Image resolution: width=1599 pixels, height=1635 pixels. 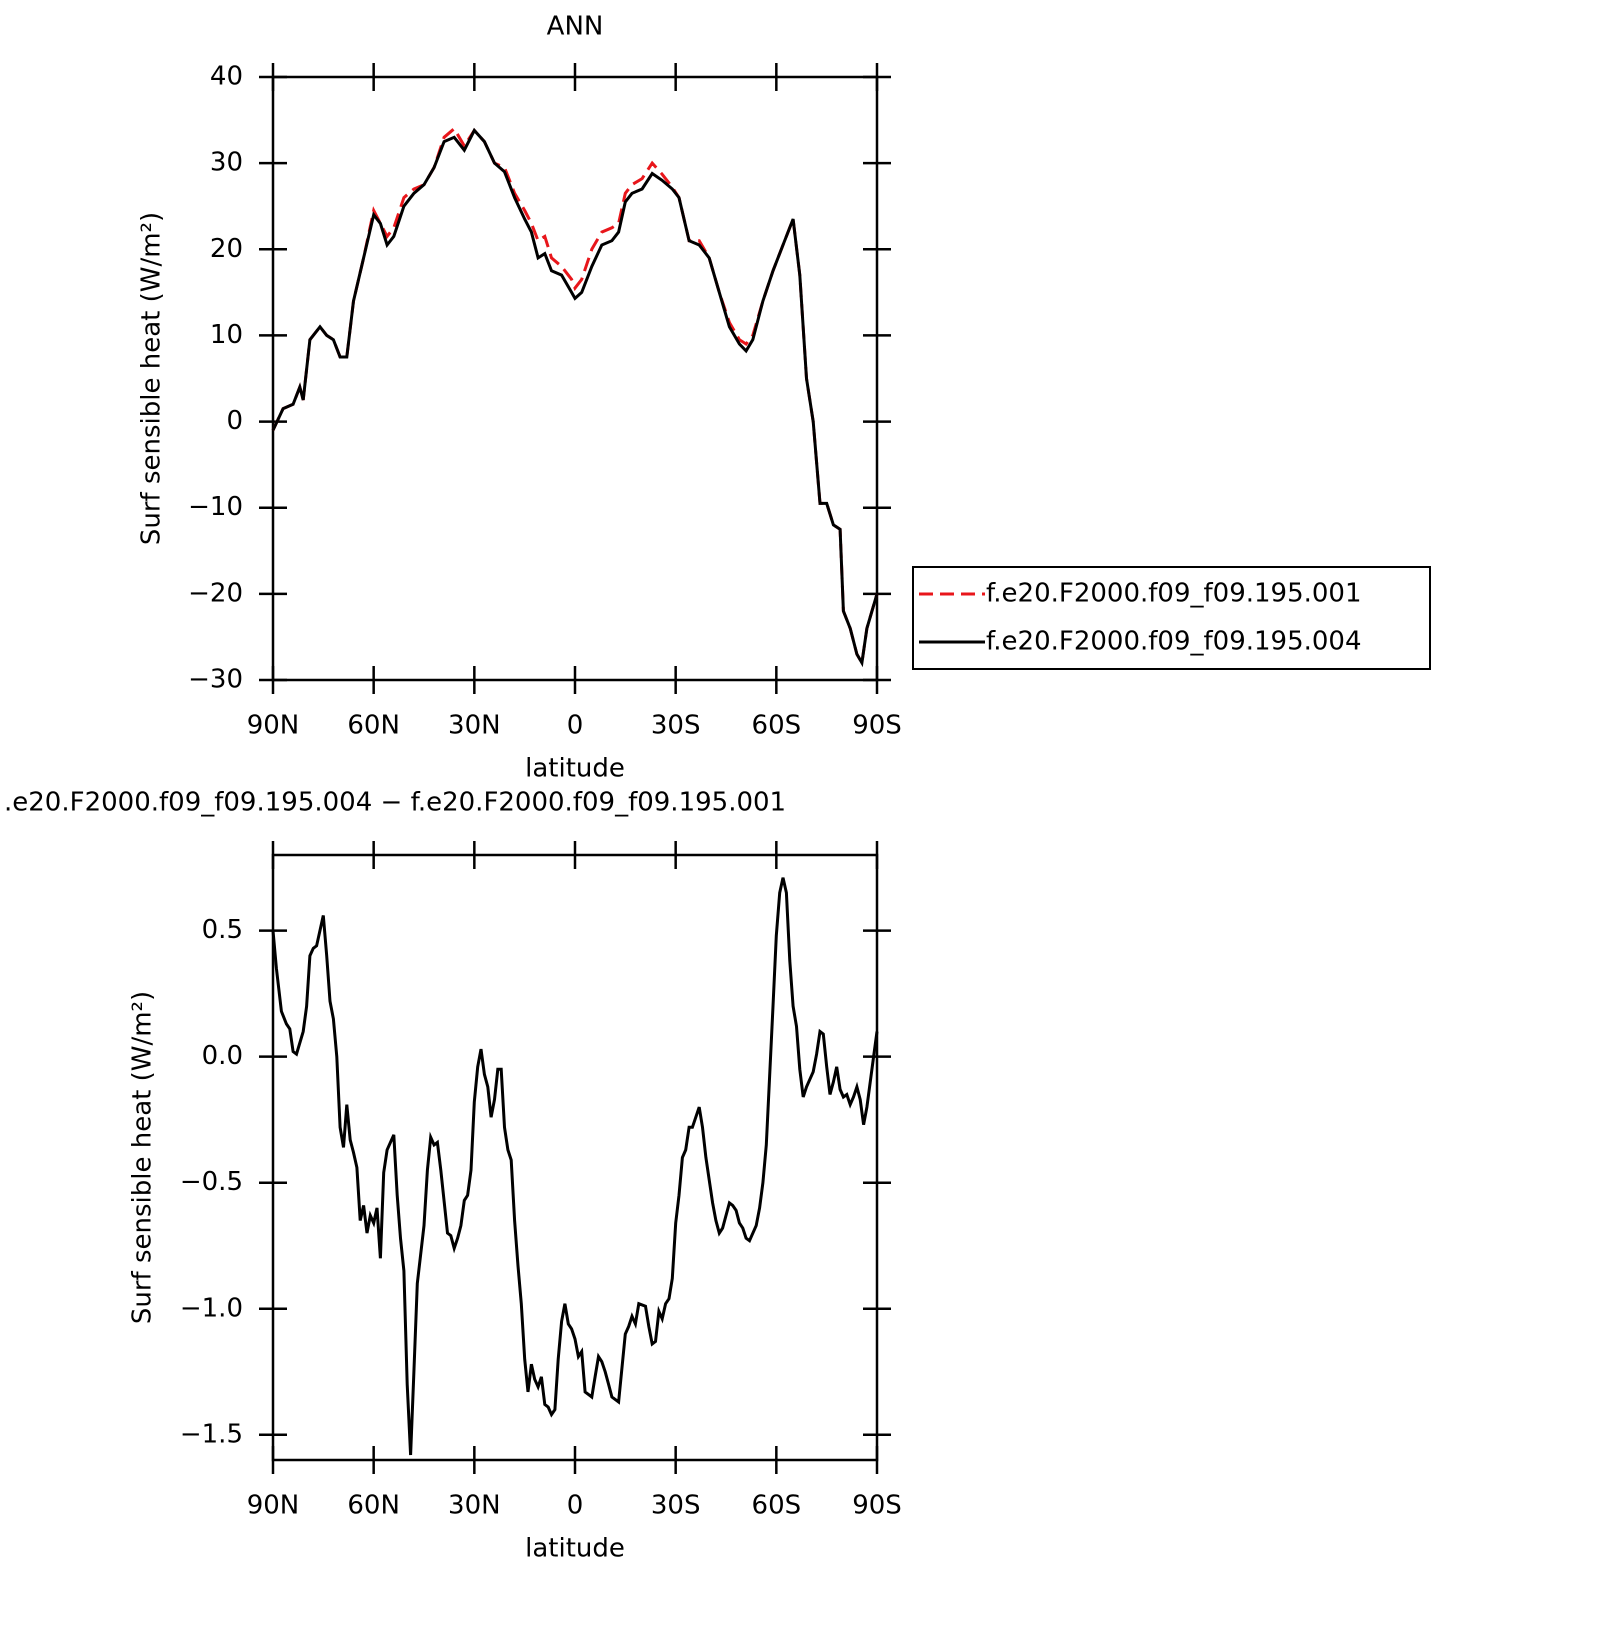 What do you see at coordinates (211, 1434) in the screenshot?
I see `y-tick-label: −1.5` at bounding box center [211, 1434].